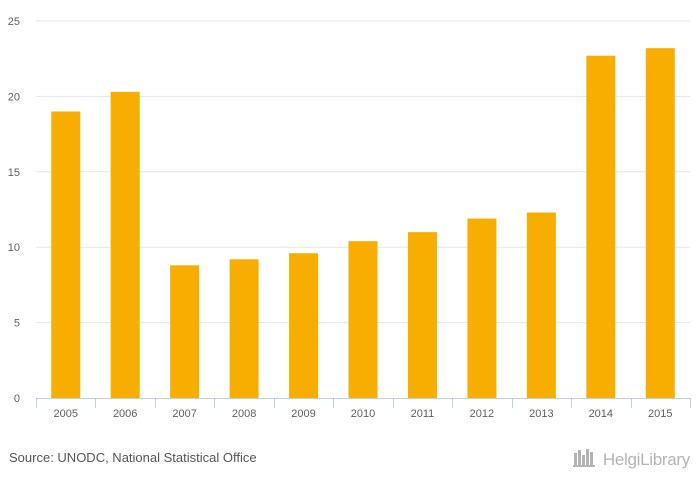  Describe the element at coordinates (423, 414) in the screenshot. I see `x-tick-label: 2011` at that location.